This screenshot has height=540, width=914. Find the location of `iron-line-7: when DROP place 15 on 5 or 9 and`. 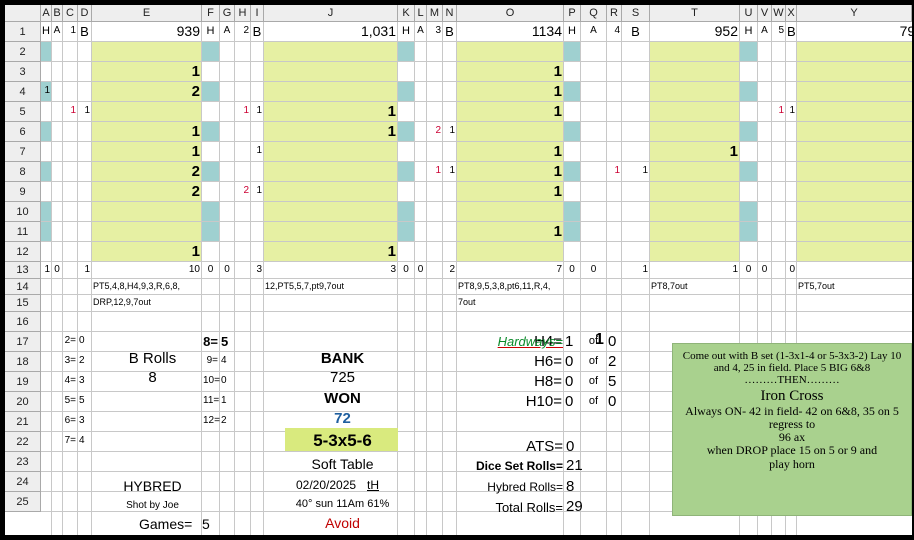

iron-line-7: when DROP place 15 on 5 or 9 and is located at coordinates (792, 450).